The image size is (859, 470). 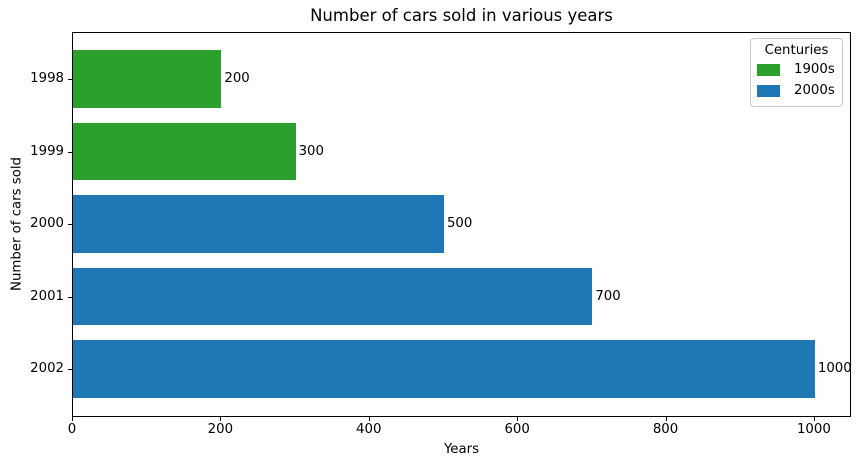 What do you see at coordinates (768, 90) in the screenshot?
I see `legend-patch-2000s` at bounding box center [768, 90].